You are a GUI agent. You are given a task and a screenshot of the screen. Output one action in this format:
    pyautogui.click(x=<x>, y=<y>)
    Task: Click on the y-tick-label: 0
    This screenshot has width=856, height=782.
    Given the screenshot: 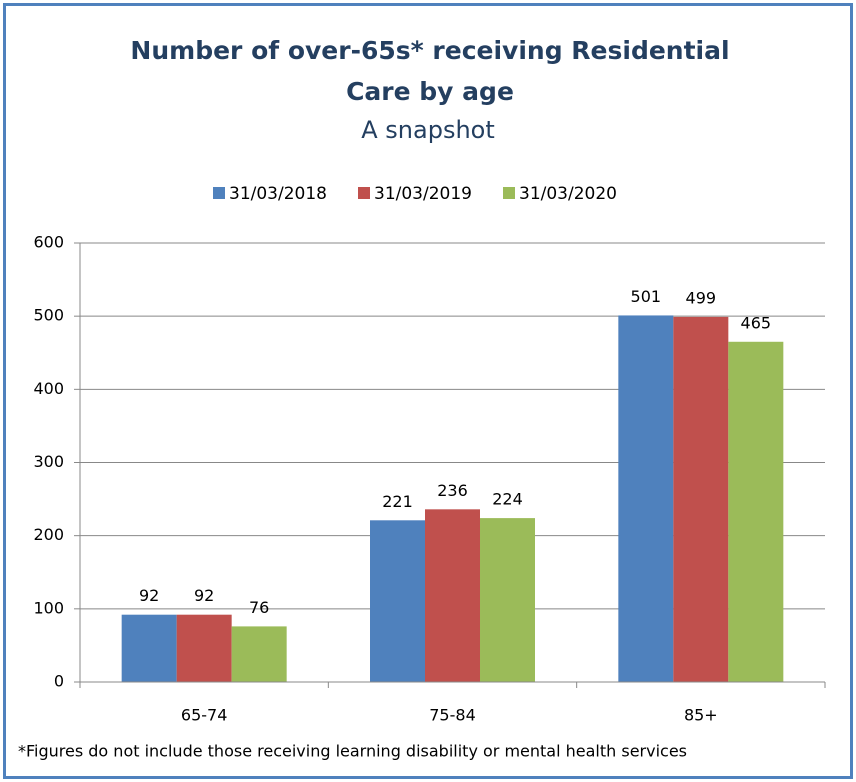 What is the action you would take?
    pyautogui.click(x=59, y=681)
    